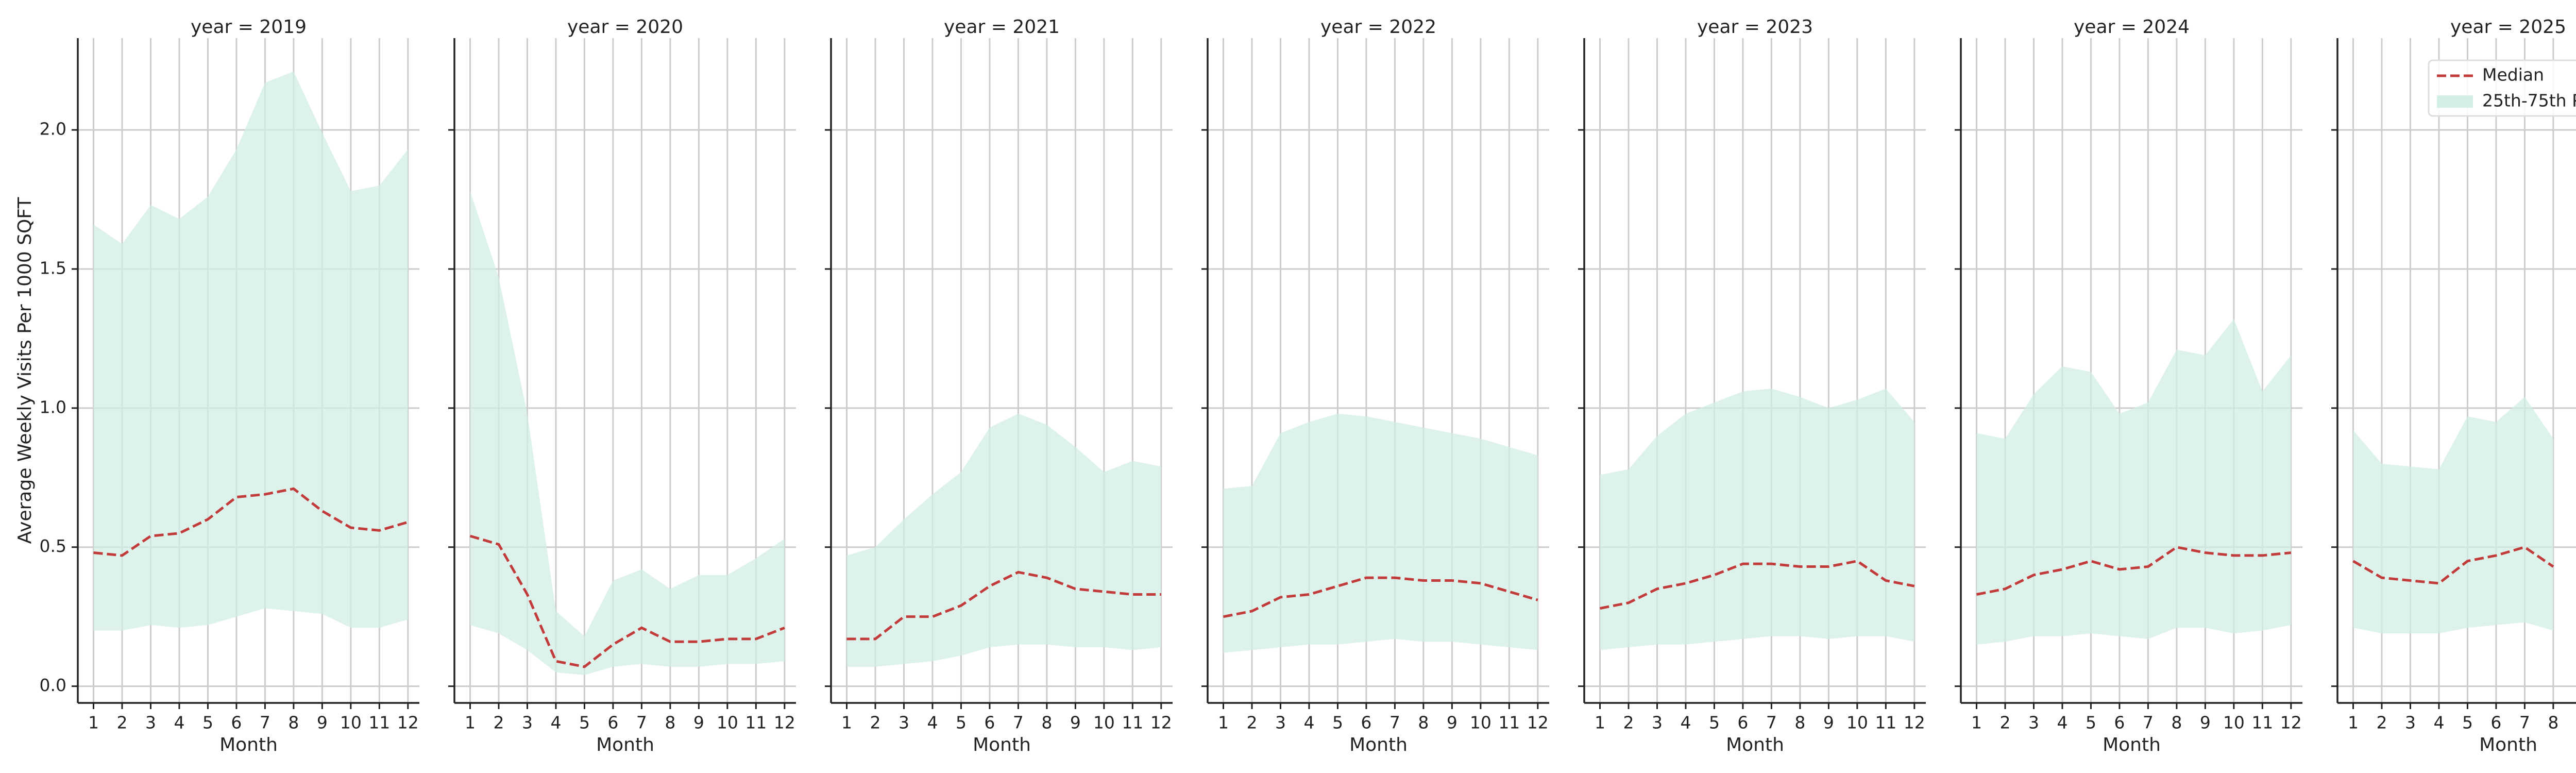 The height and width of the screenshot is (773, 2576). What do you see at coordinates (53, 685) in the screenshot?
I see `y-tick-label: 0.0` at bounding box center [53, 685].